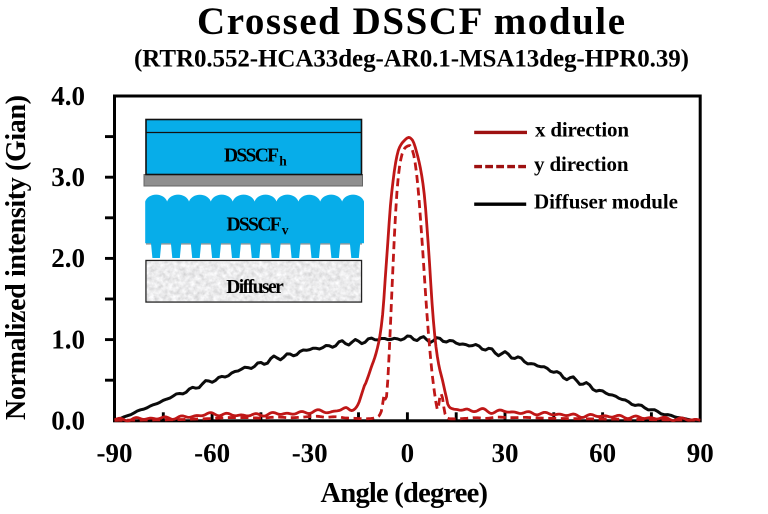 Image resolution: width=768 pixels, height=514 pixels. What do you see at coordinates (405, 493) in the screenshot?
I see `svg-text: Angle (degree)` at bounding box center [405, 493].